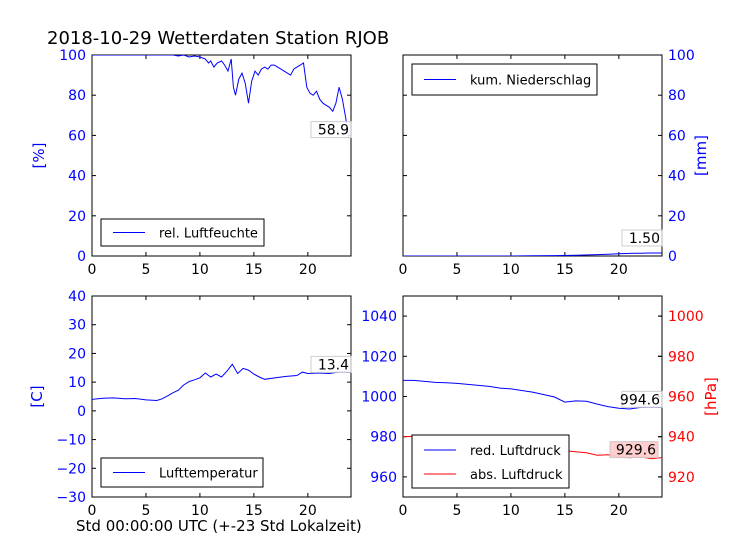 This screenshot has width=736, height=557. Describe the element at coordinates (456, 270) in the screenshot. I see `precipitation-xtick-label: 5` at that location.